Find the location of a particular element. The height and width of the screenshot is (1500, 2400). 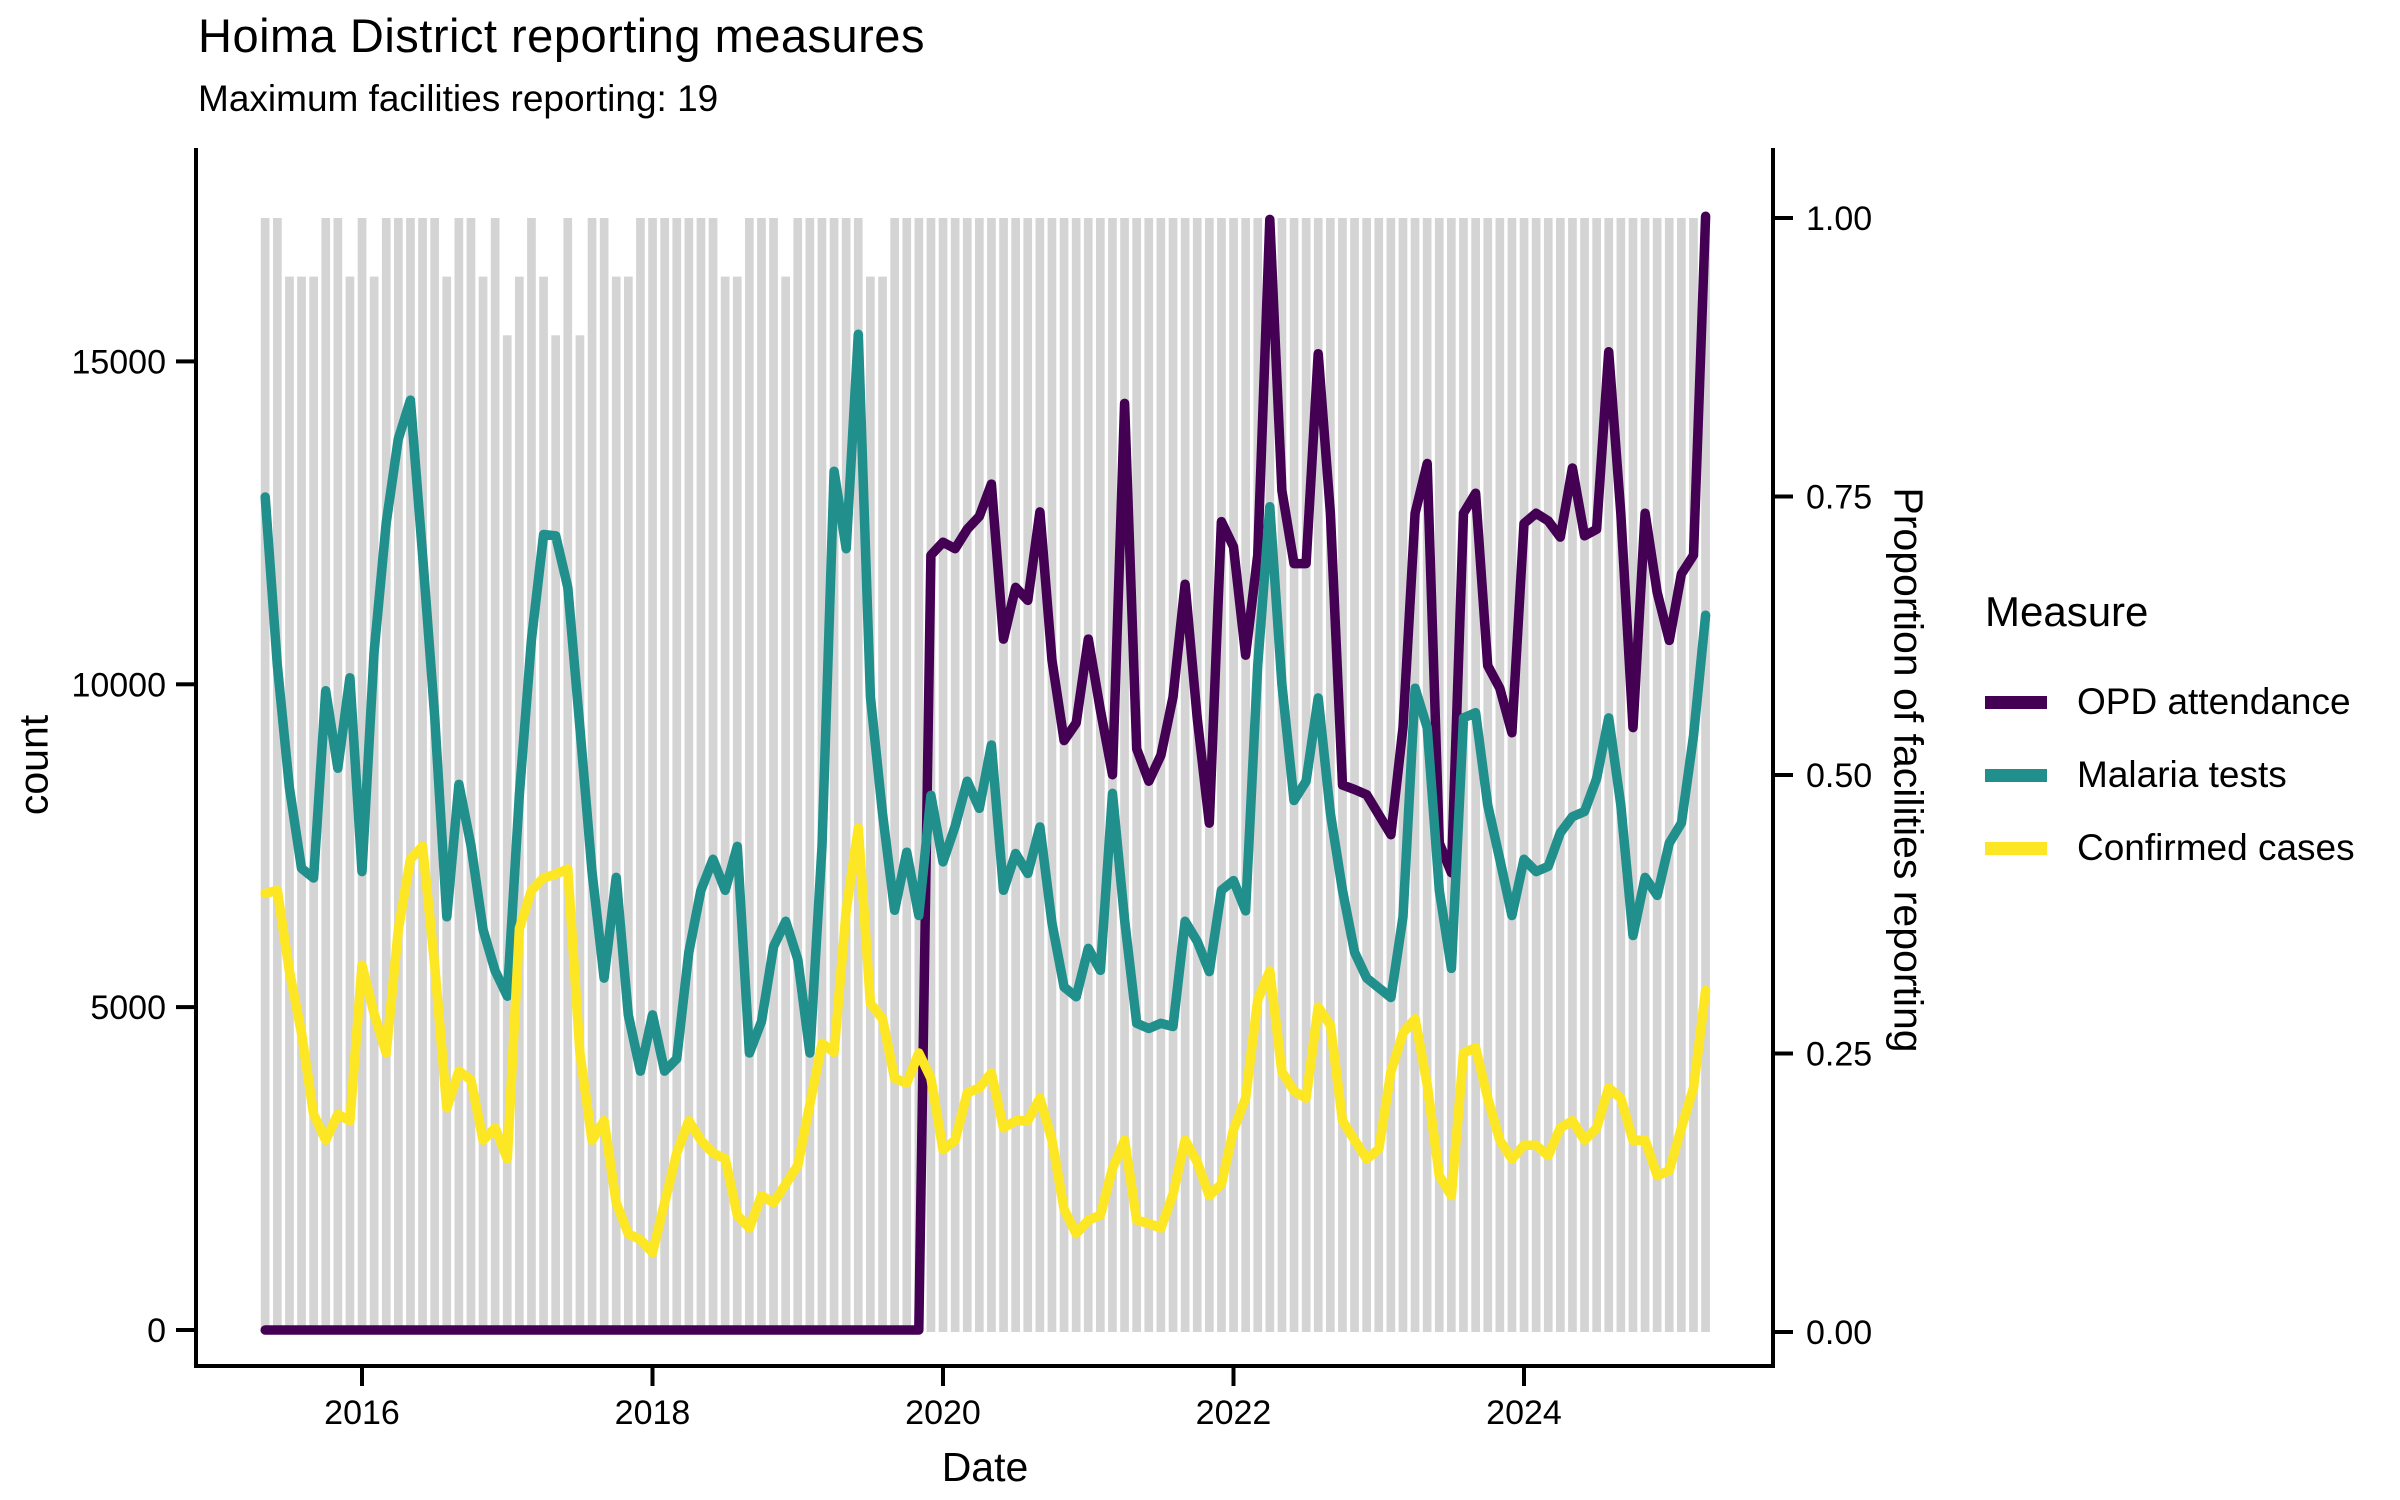

y-axis-left-title: count is located at coordinates (33, 765).